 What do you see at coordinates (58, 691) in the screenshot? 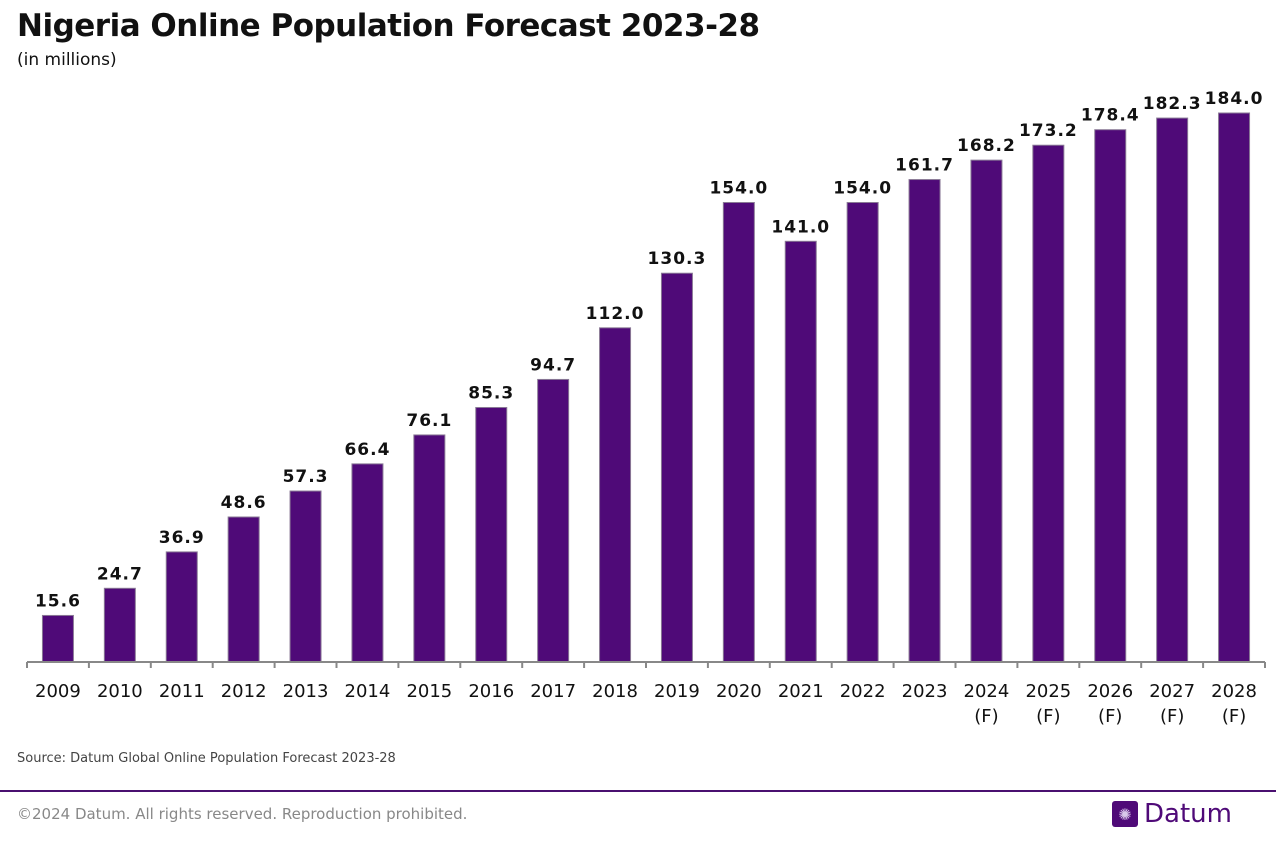
I see `x-tick-label-0: 2009` at bounding box center [58, 691].